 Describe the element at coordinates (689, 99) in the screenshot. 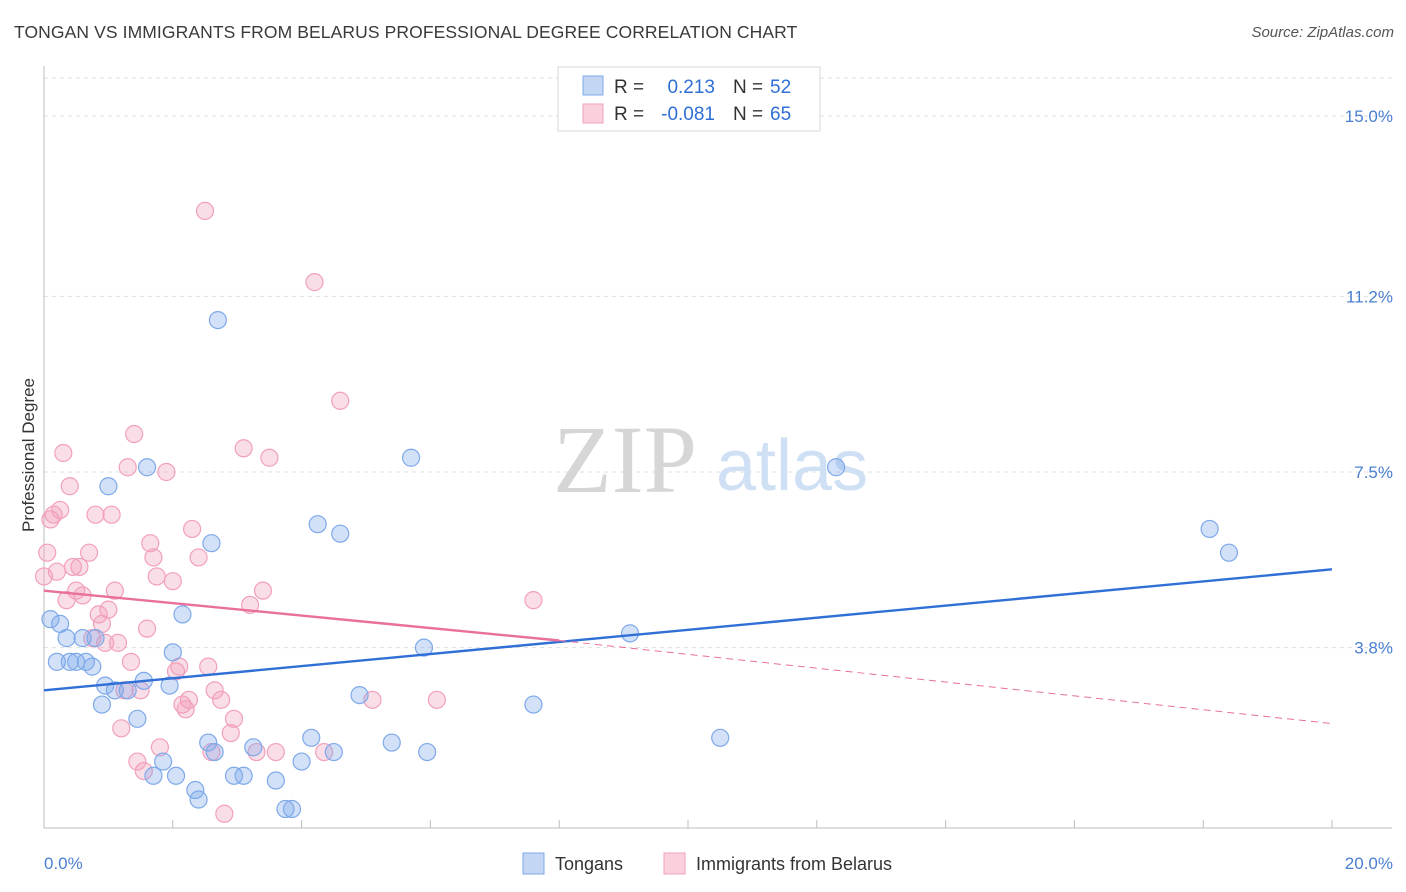

I see `stats-legend: R = 0.213 N = 52 R = -0.081 N = 65` at that location.